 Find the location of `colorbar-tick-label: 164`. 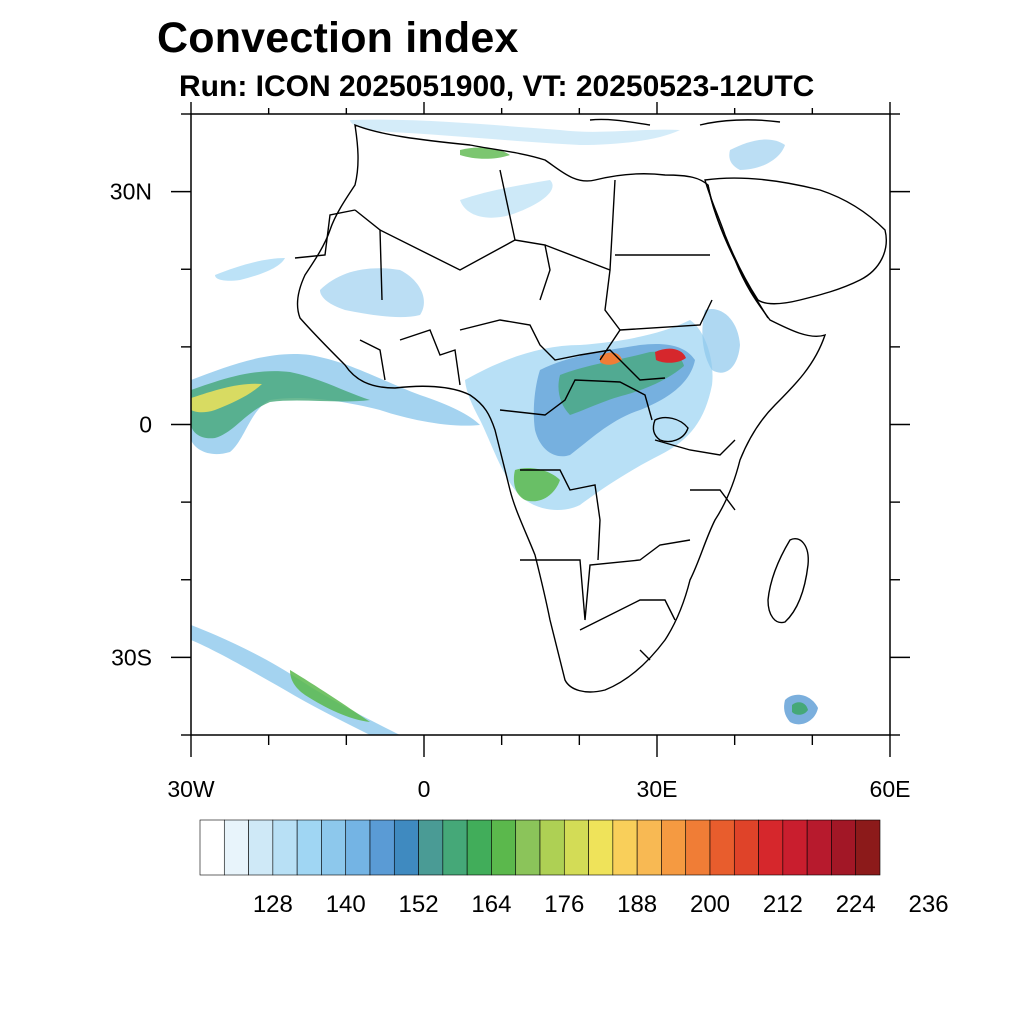

colorbar-tick-label: 164 is located at coordinates (491, 904).